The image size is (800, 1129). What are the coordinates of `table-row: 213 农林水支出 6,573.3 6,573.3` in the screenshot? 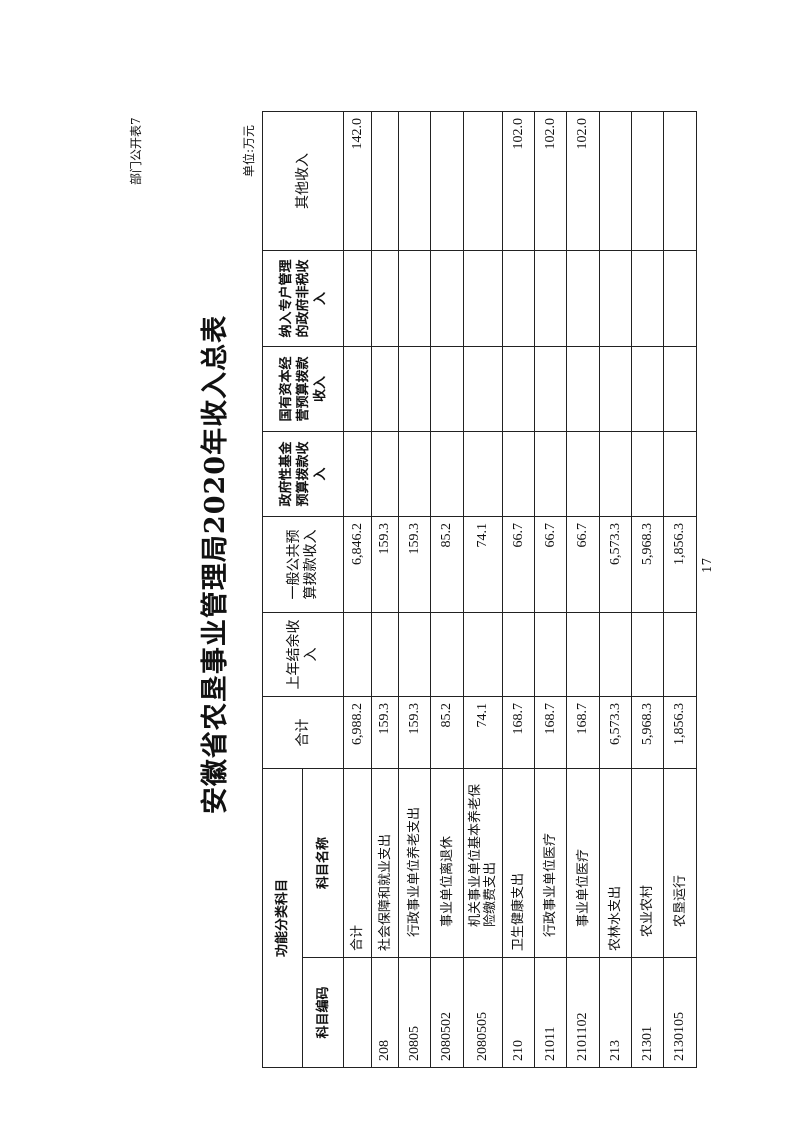 It's located at (615, 589).